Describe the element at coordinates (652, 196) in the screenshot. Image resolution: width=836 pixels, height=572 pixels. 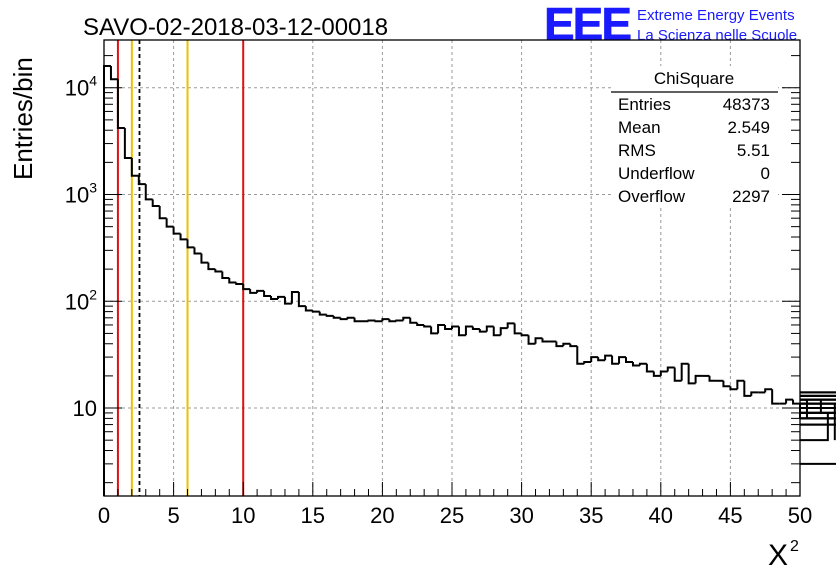
I see `stats-label: Overflow` at that location.